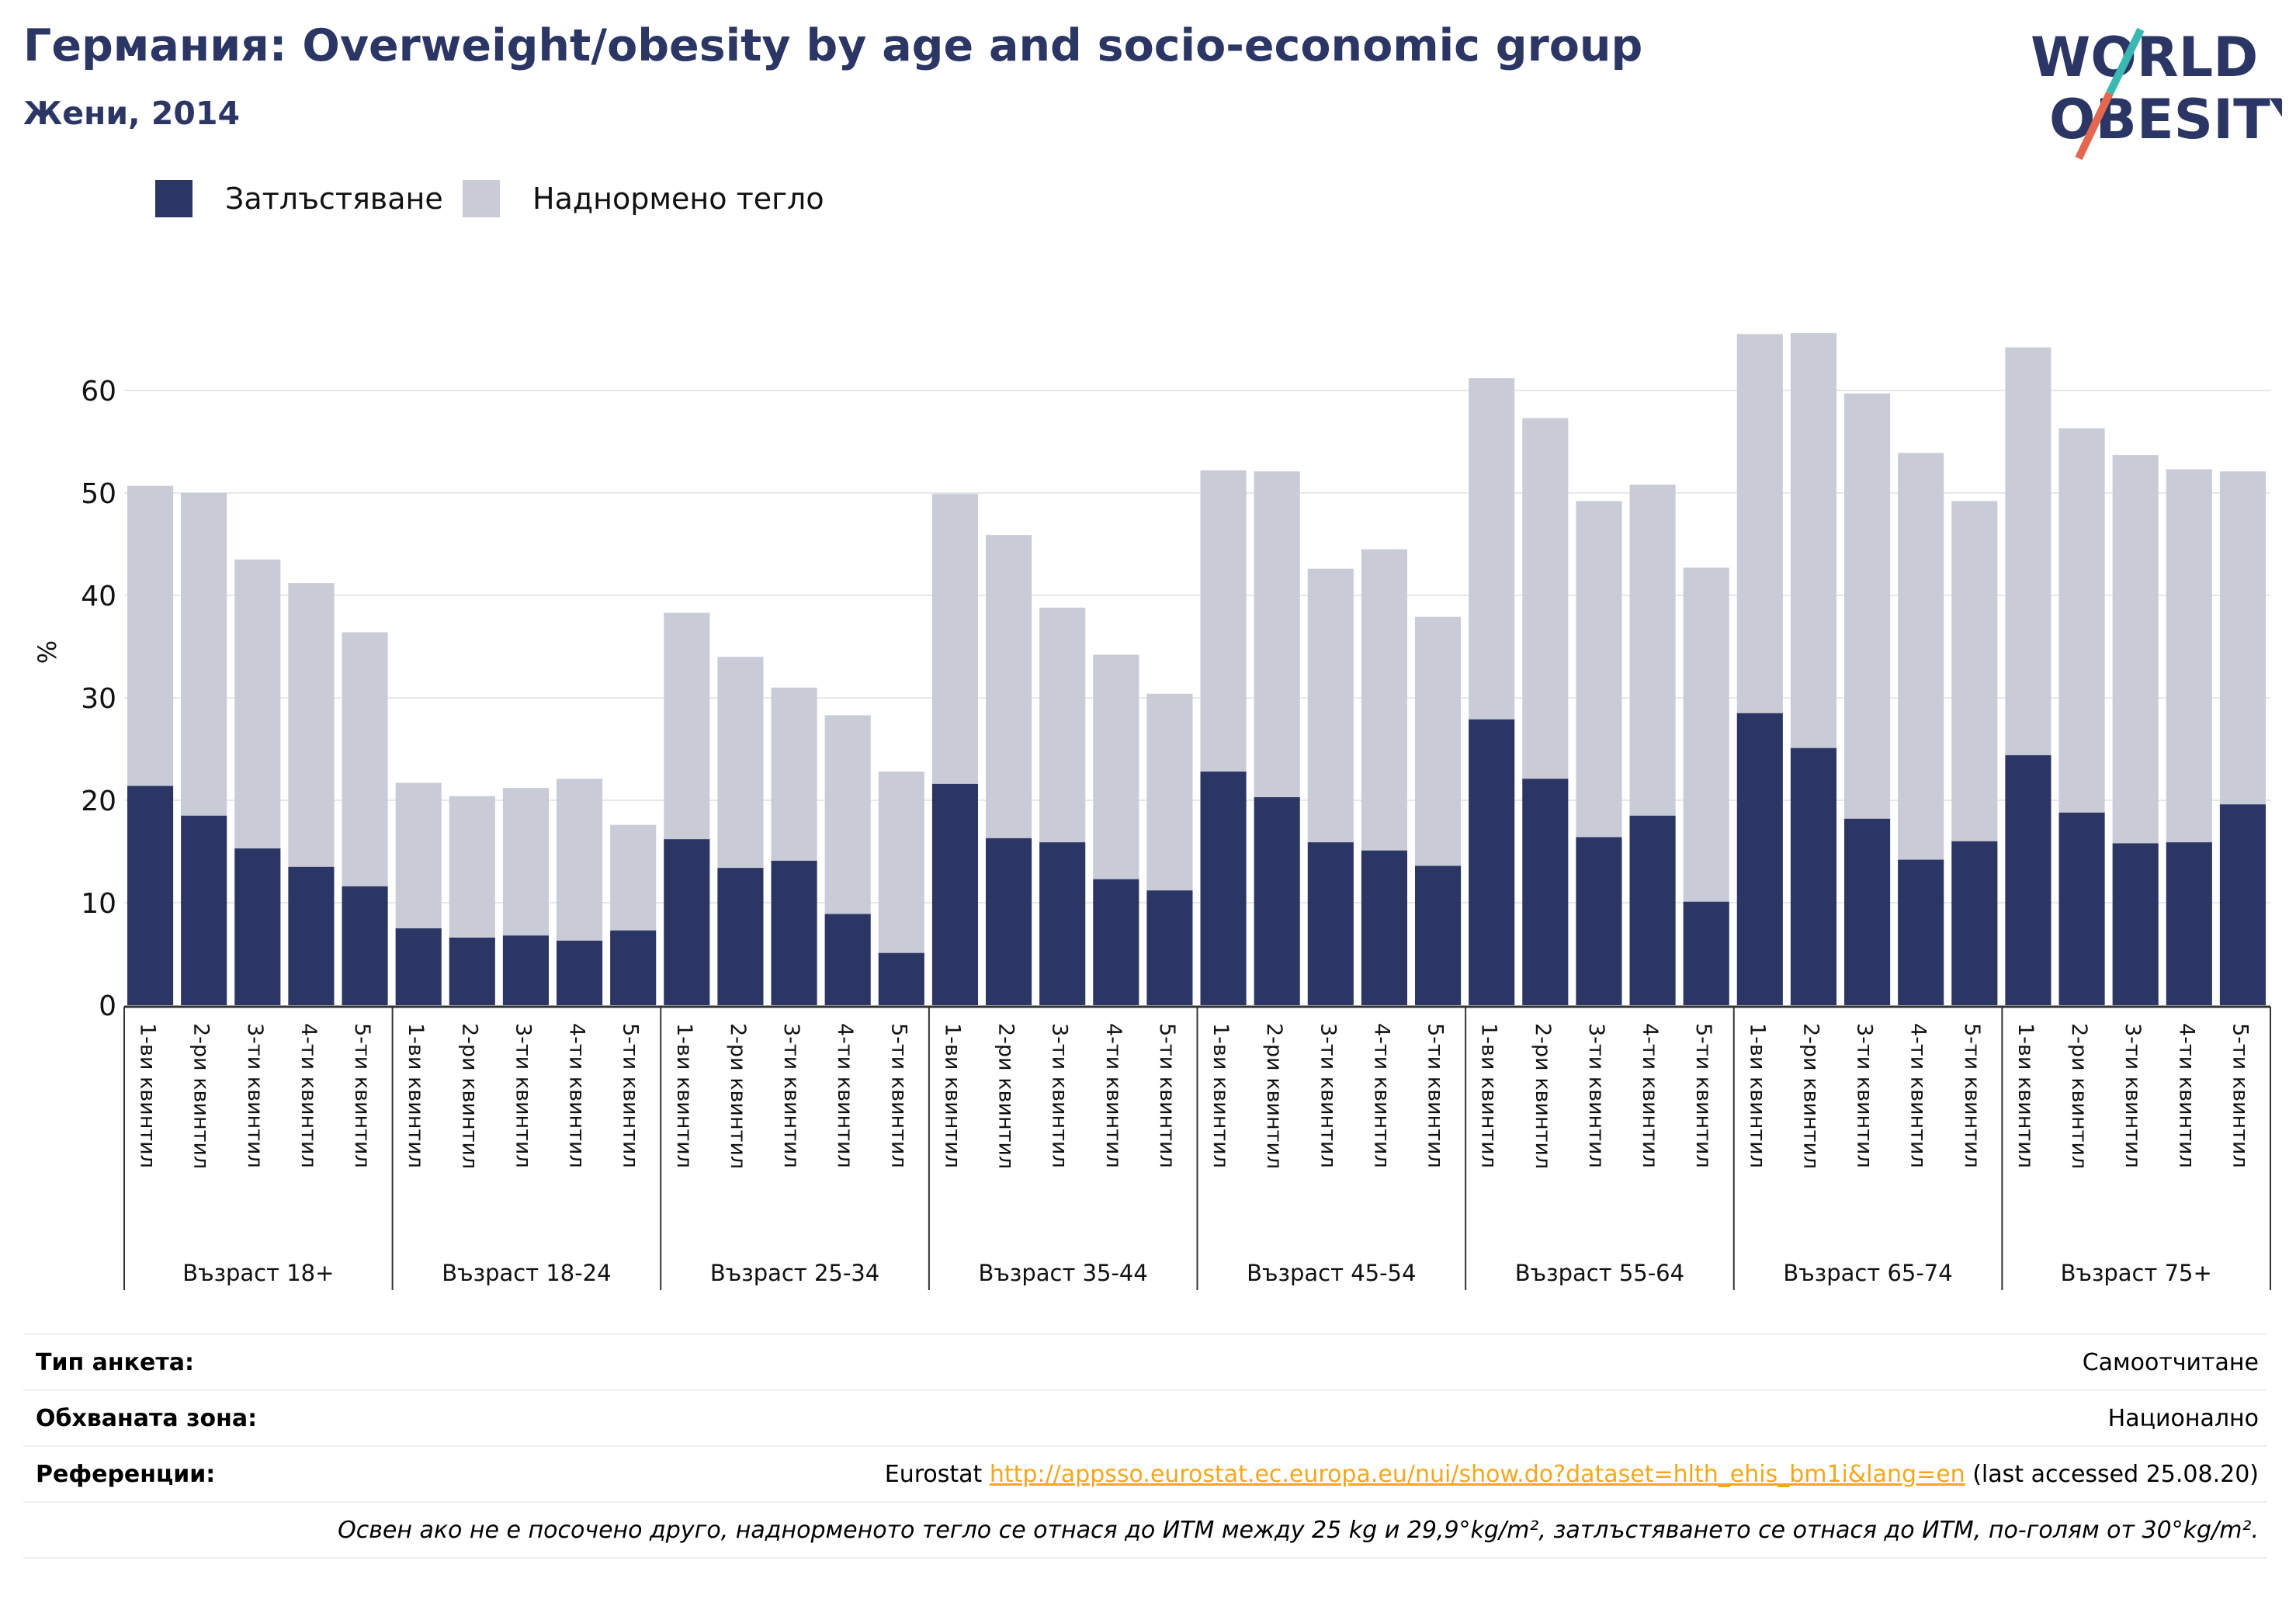 The height and width of the screenshot is (1599, 2296). I want to click on y-tick-label: 20, so click(98, 801).